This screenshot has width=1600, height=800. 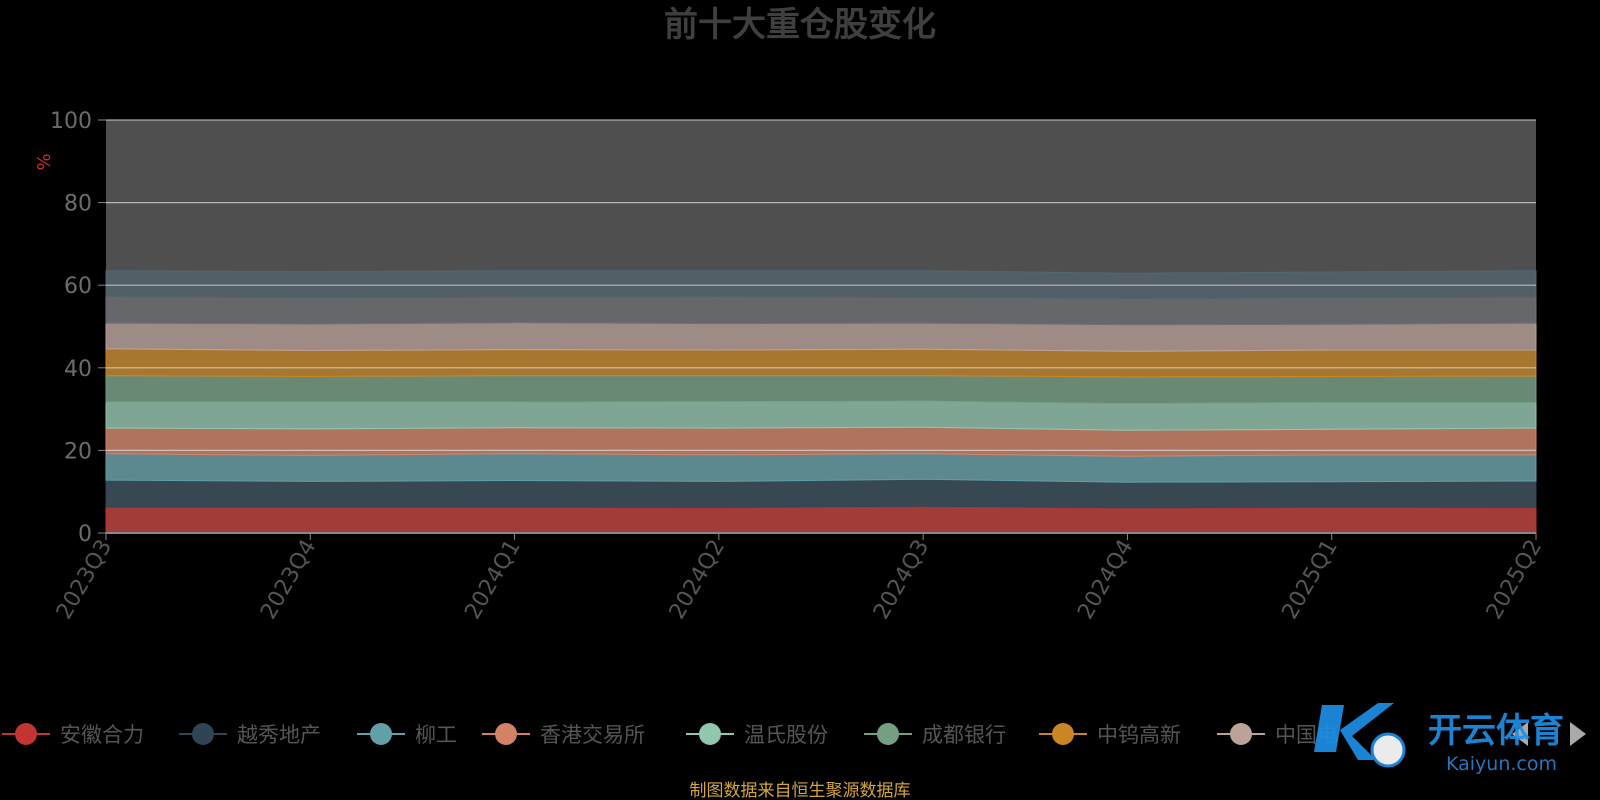 I want to click on x-tick-label-7: 2025Q2, so click(x=1514, y=580).